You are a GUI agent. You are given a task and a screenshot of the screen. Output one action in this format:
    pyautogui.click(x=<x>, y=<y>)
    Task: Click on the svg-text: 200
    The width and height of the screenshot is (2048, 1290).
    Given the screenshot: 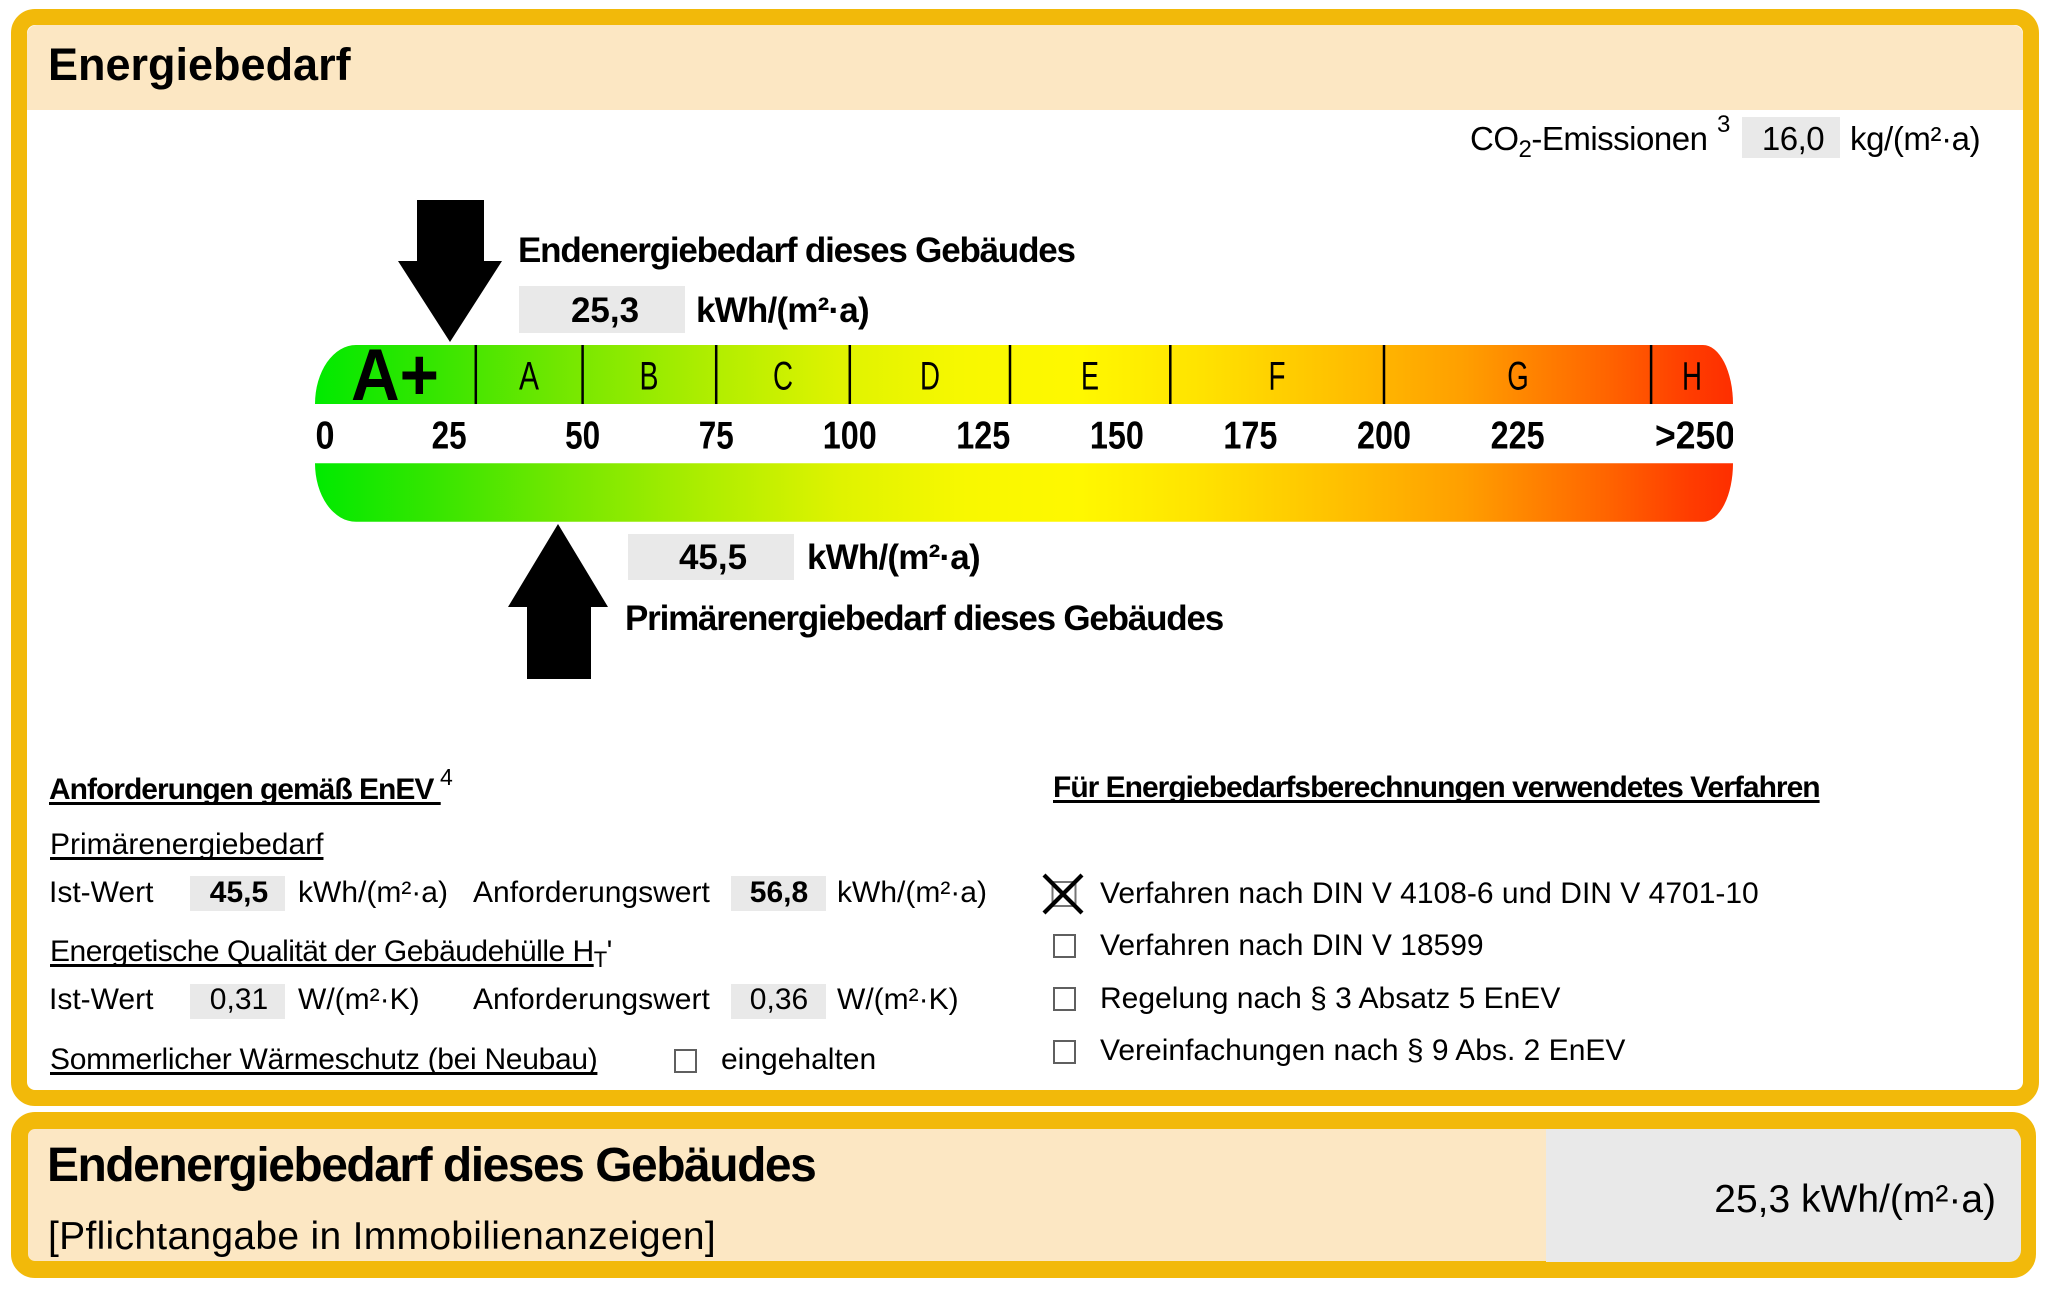 What is the action you would take?
    pyautogui.click(x=1384, y=435)
    